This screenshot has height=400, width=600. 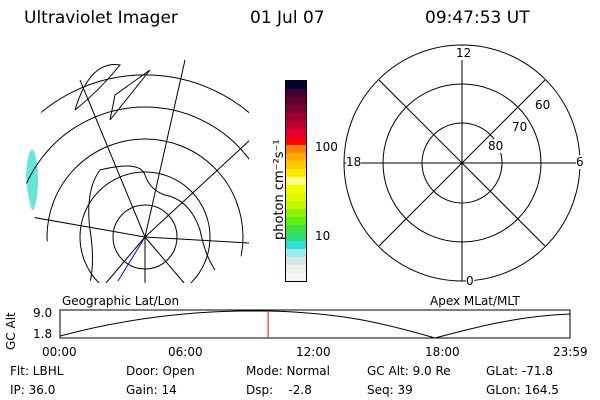 I want to click on altitude-curve, so click(x=315, y=324).